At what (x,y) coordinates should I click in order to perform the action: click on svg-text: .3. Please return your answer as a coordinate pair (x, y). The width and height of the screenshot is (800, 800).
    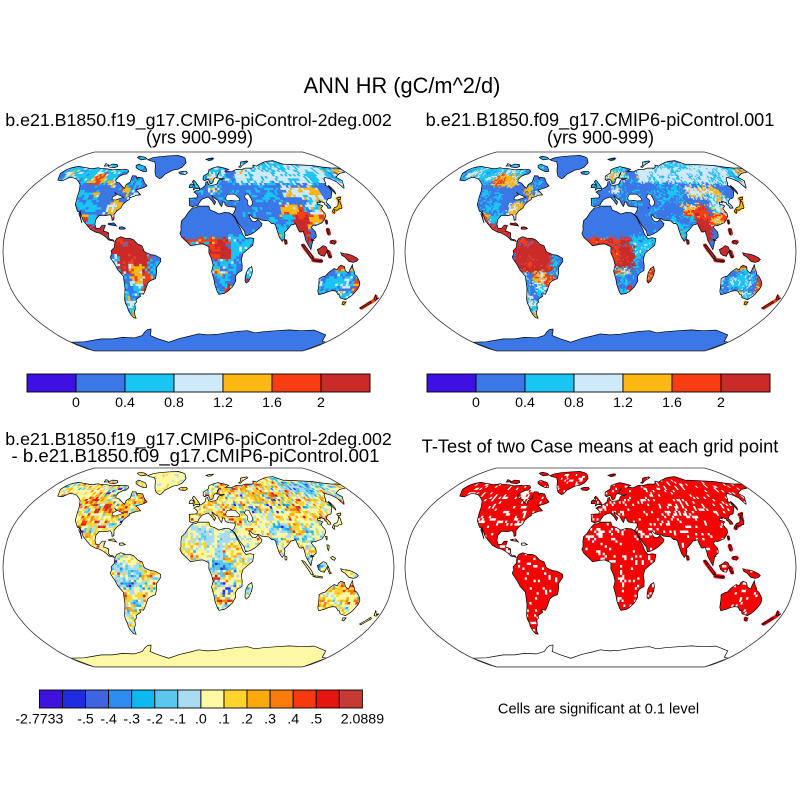
    Looking at the image, I should click on (270, 720).